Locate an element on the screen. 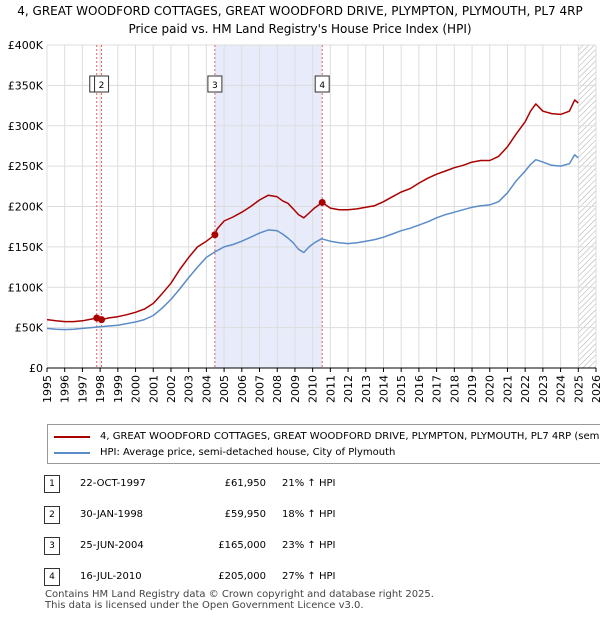  sale-date: 16-JUL-2010 is located at coordinates (111, 576).